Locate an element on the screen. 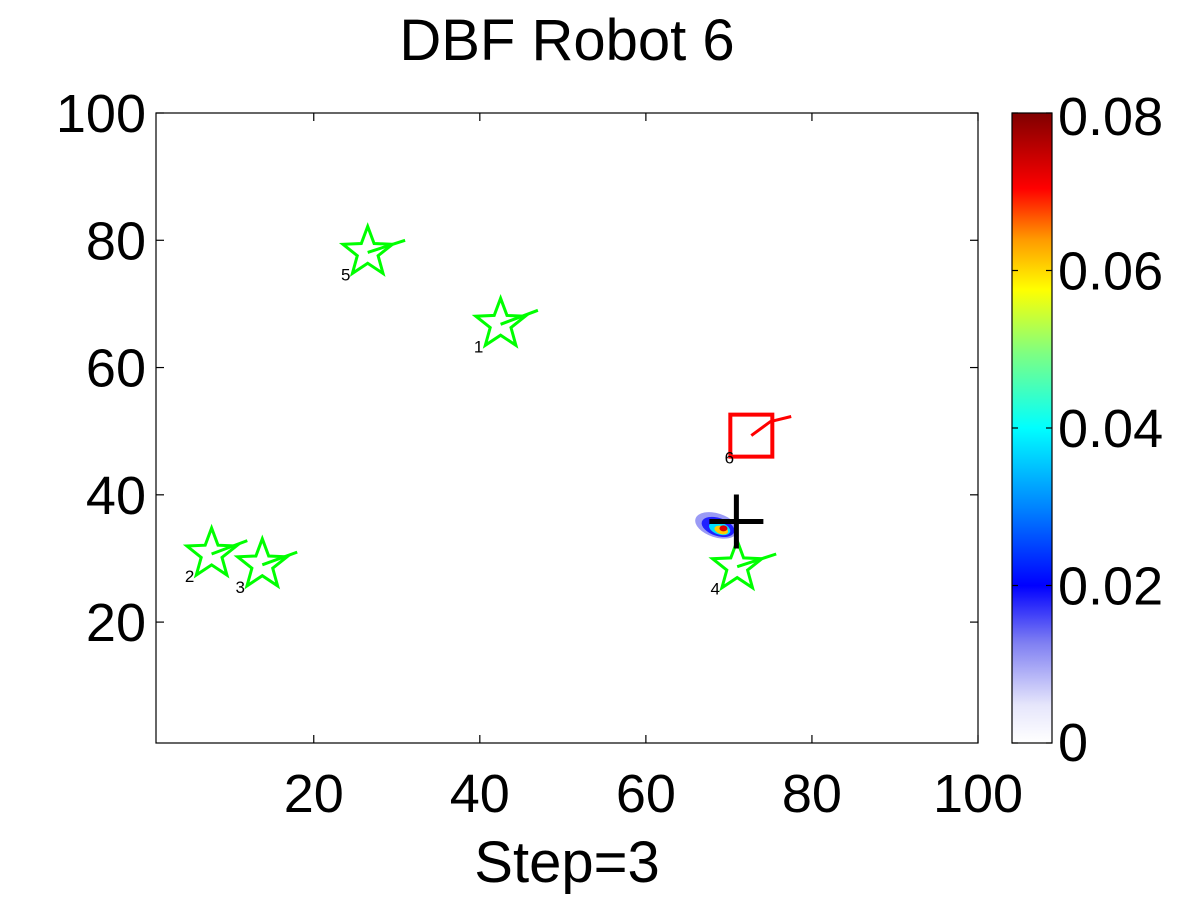  robot-square-marker is located at coordinates (751, 435).